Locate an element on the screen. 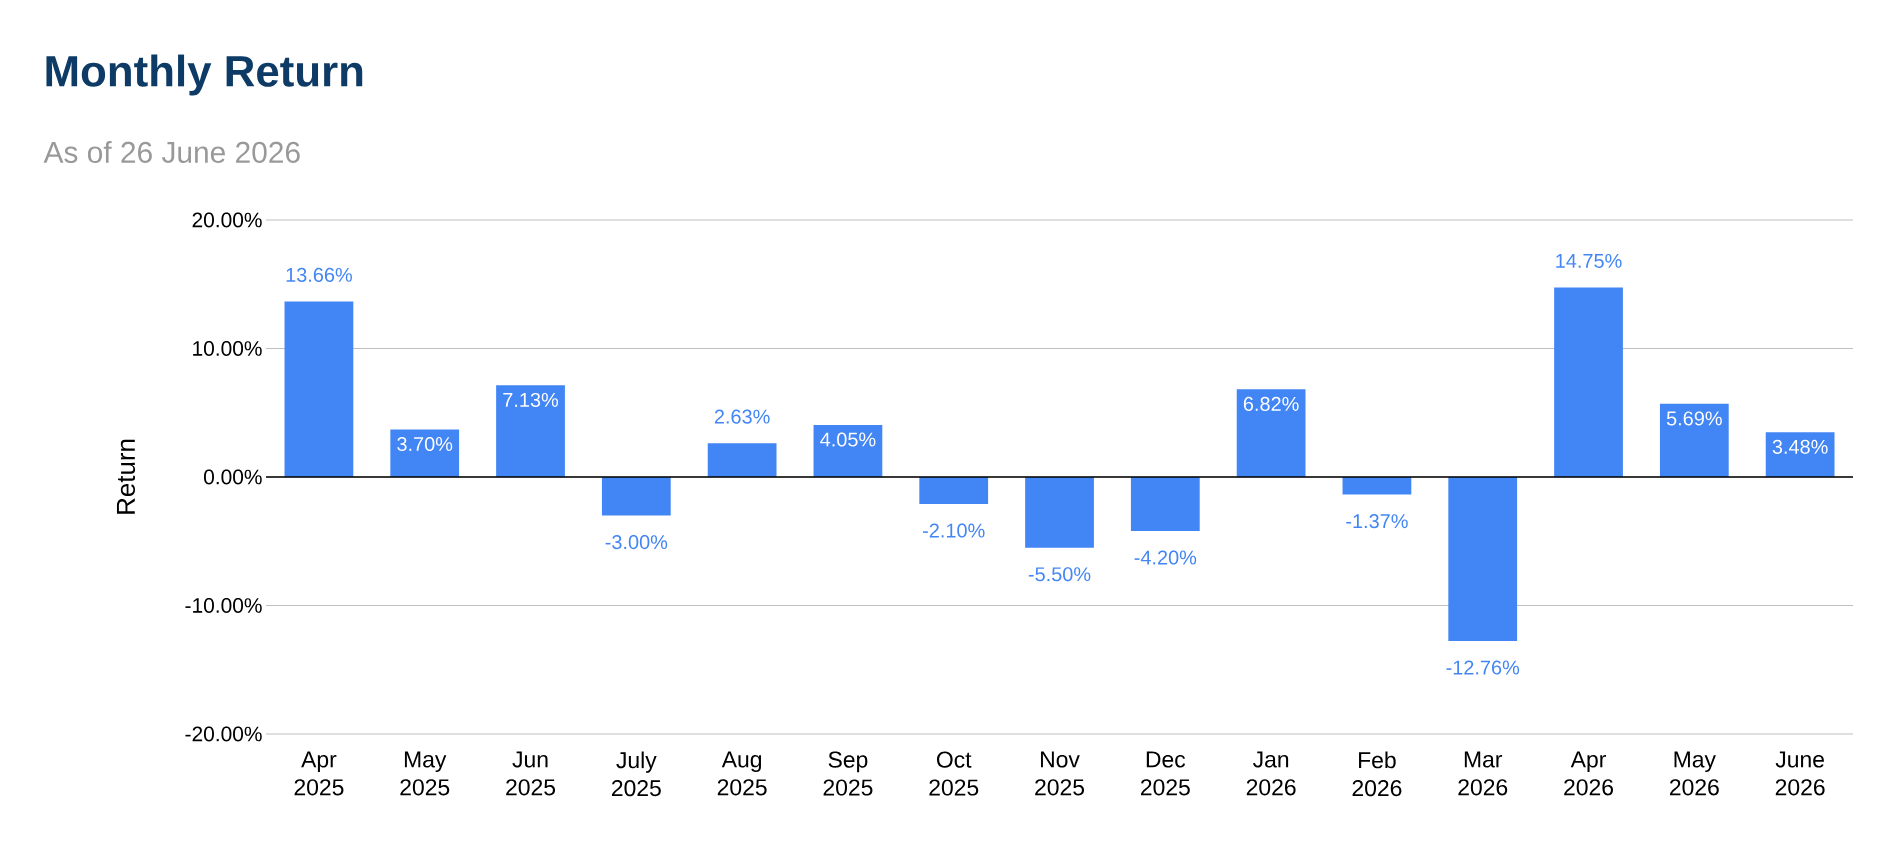 The height and width of the screenshot is (858, 1896). x-tick-label: May 2026 is located at coordinates (1694, 773).